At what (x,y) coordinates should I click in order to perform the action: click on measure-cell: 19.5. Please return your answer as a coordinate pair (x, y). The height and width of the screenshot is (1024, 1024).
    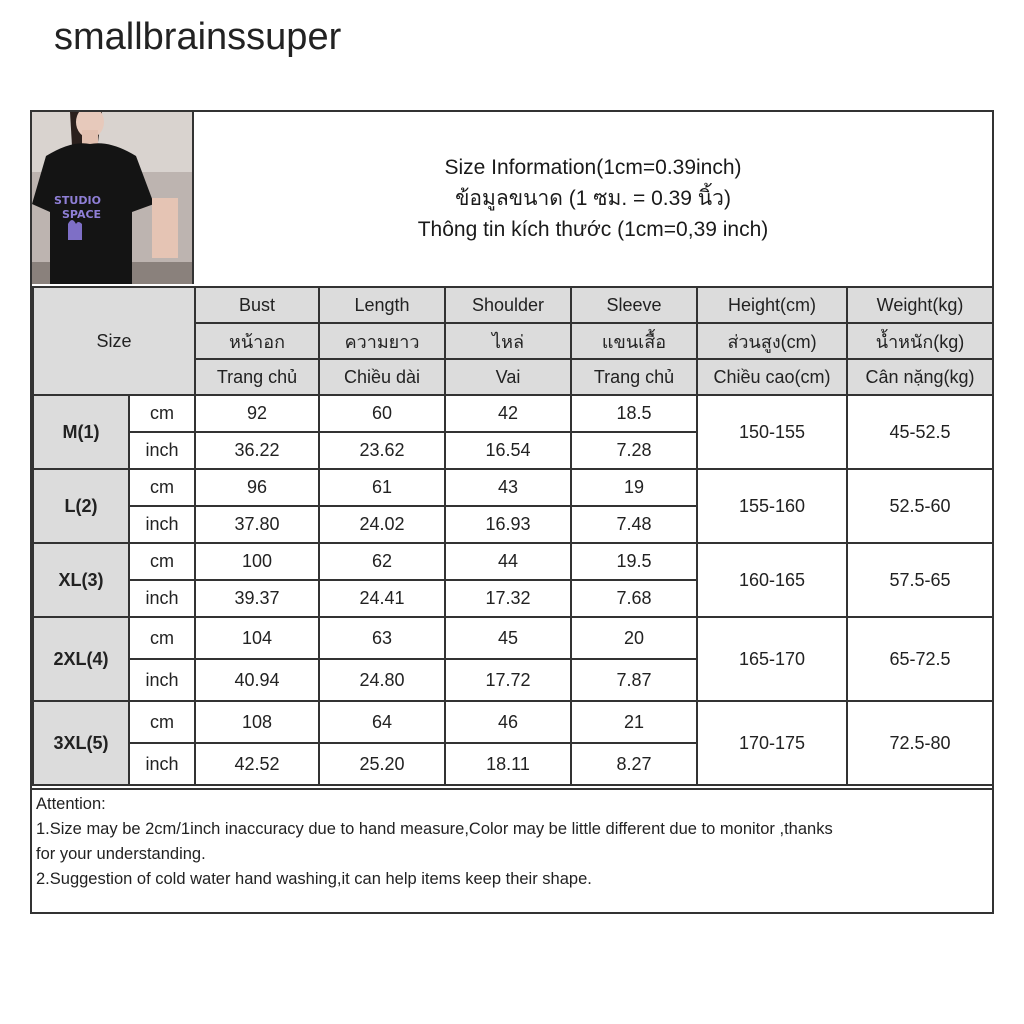
    Looking at the image, I should click on (634, 561).